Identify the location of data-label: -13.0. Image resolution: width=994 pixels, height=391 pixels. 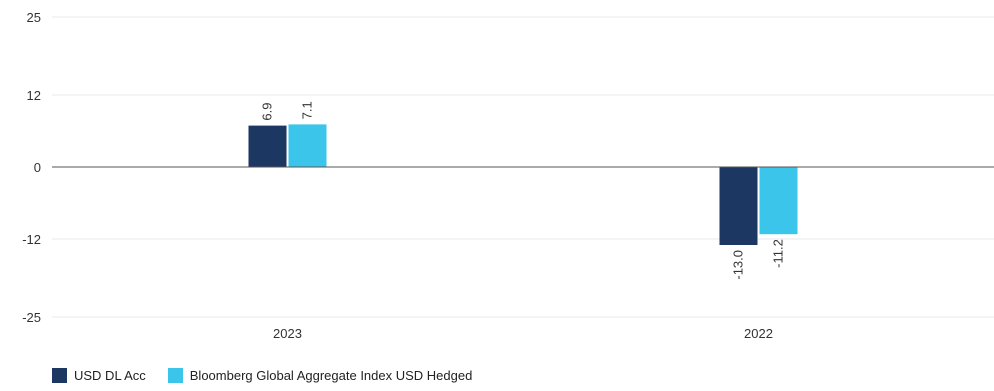
(738, 265).